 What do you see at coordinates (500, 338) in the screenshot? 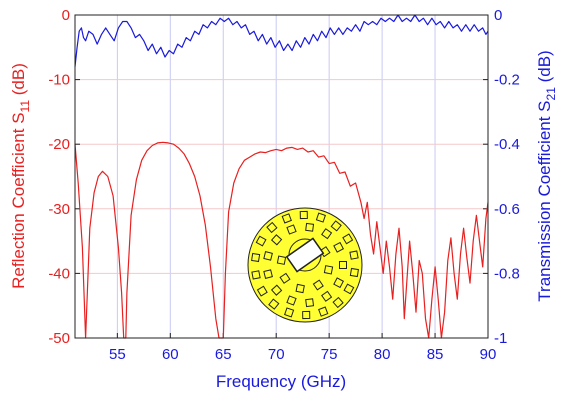
I see `y-right-tick-label: -1` at bounding box center [500, 338].